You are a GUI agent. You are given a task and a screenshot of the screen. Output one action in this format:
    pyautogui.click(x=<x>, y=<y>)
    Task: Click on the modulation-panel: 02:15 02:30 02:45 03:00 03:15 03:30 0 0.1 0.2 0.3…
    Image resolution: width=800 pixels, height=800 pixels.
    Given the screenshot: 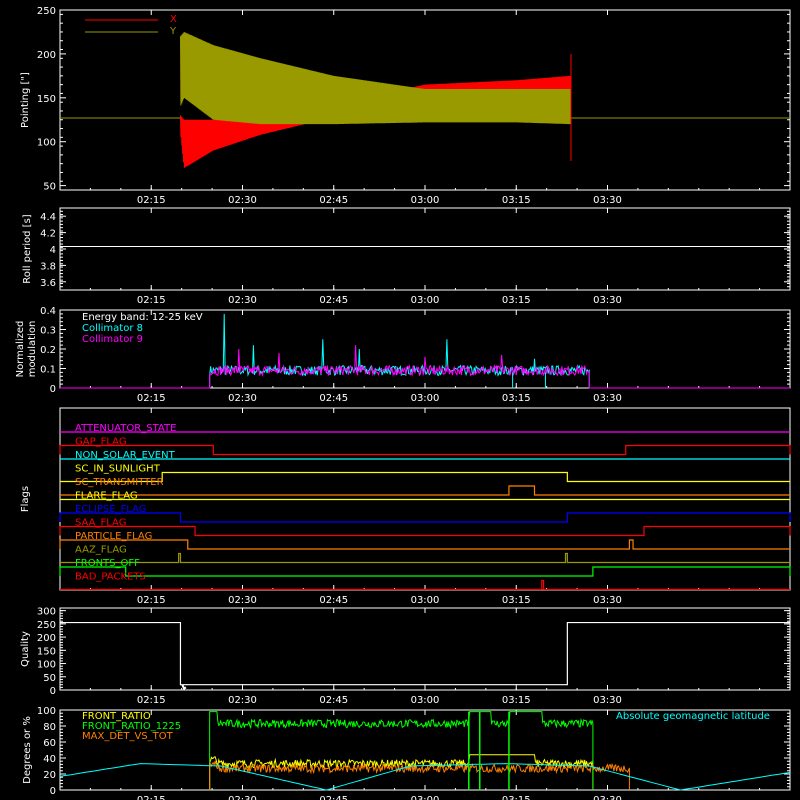 What is the action you would take?
    pyautogui.click(x=403, y=355)
    